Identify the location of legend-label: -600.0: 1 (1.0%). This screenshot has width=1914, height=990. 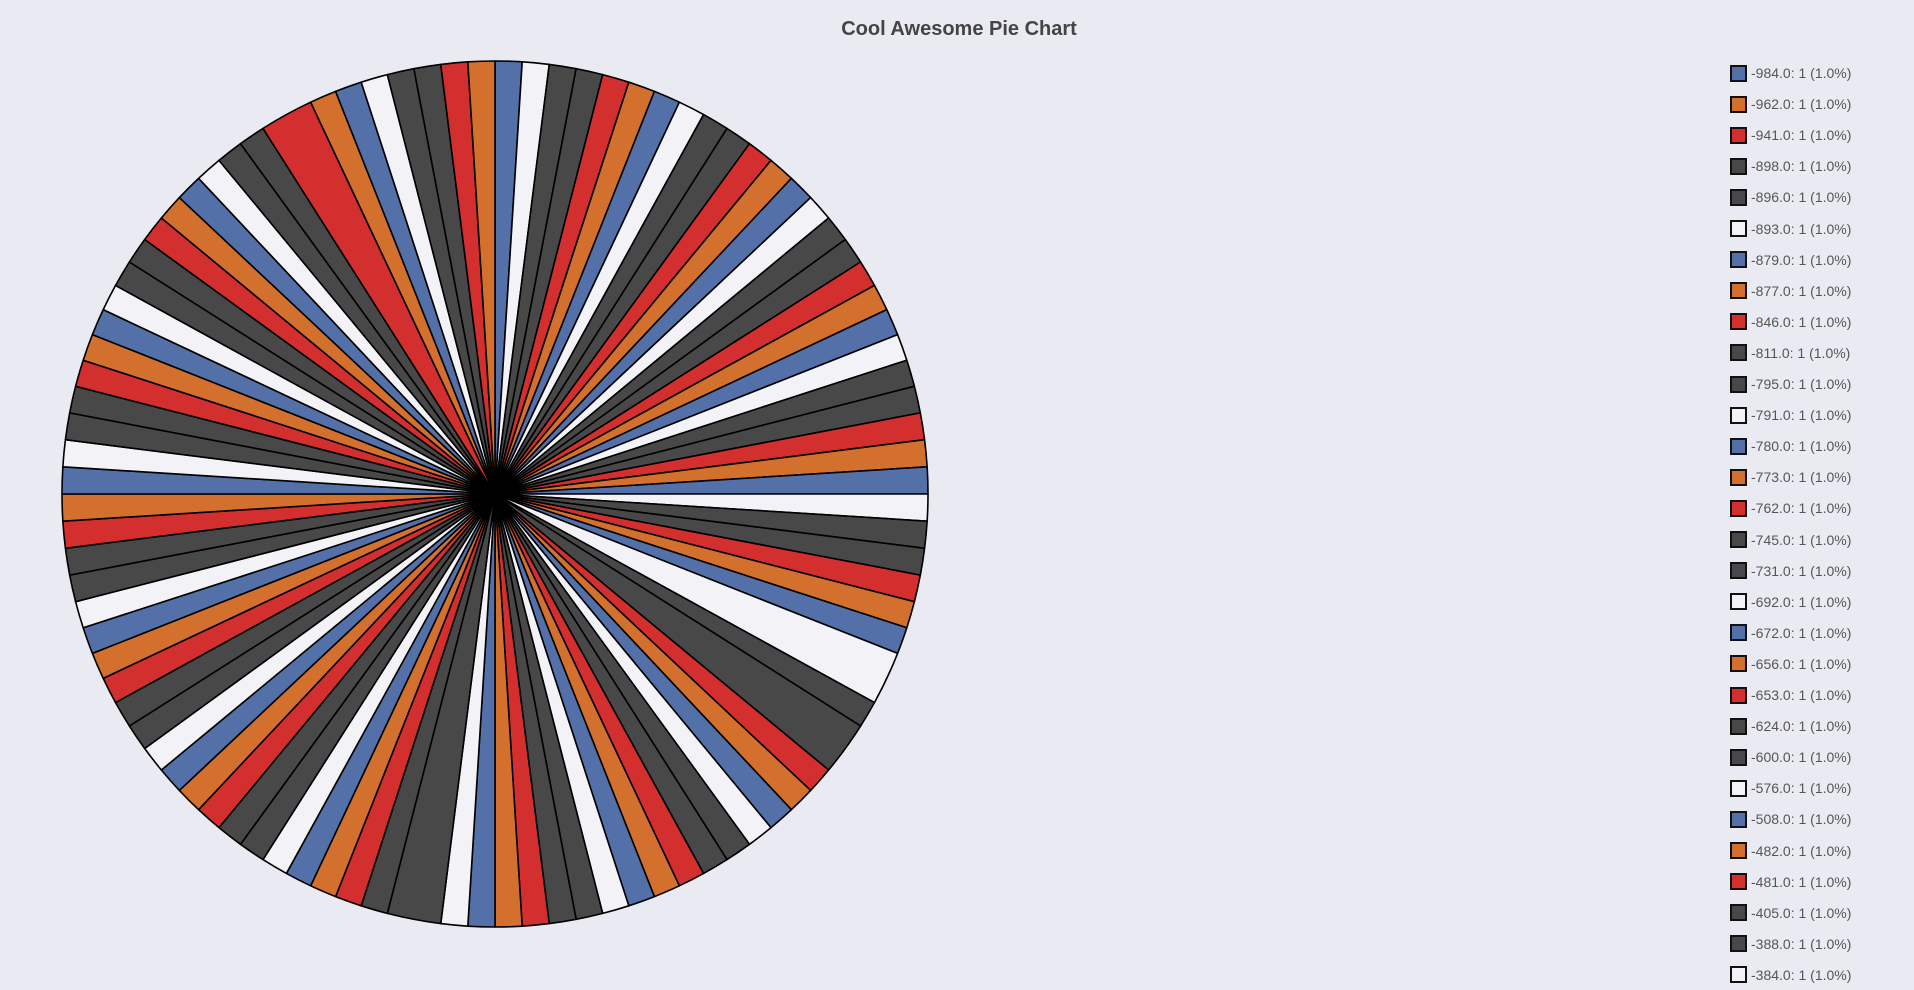
(1801, 757).